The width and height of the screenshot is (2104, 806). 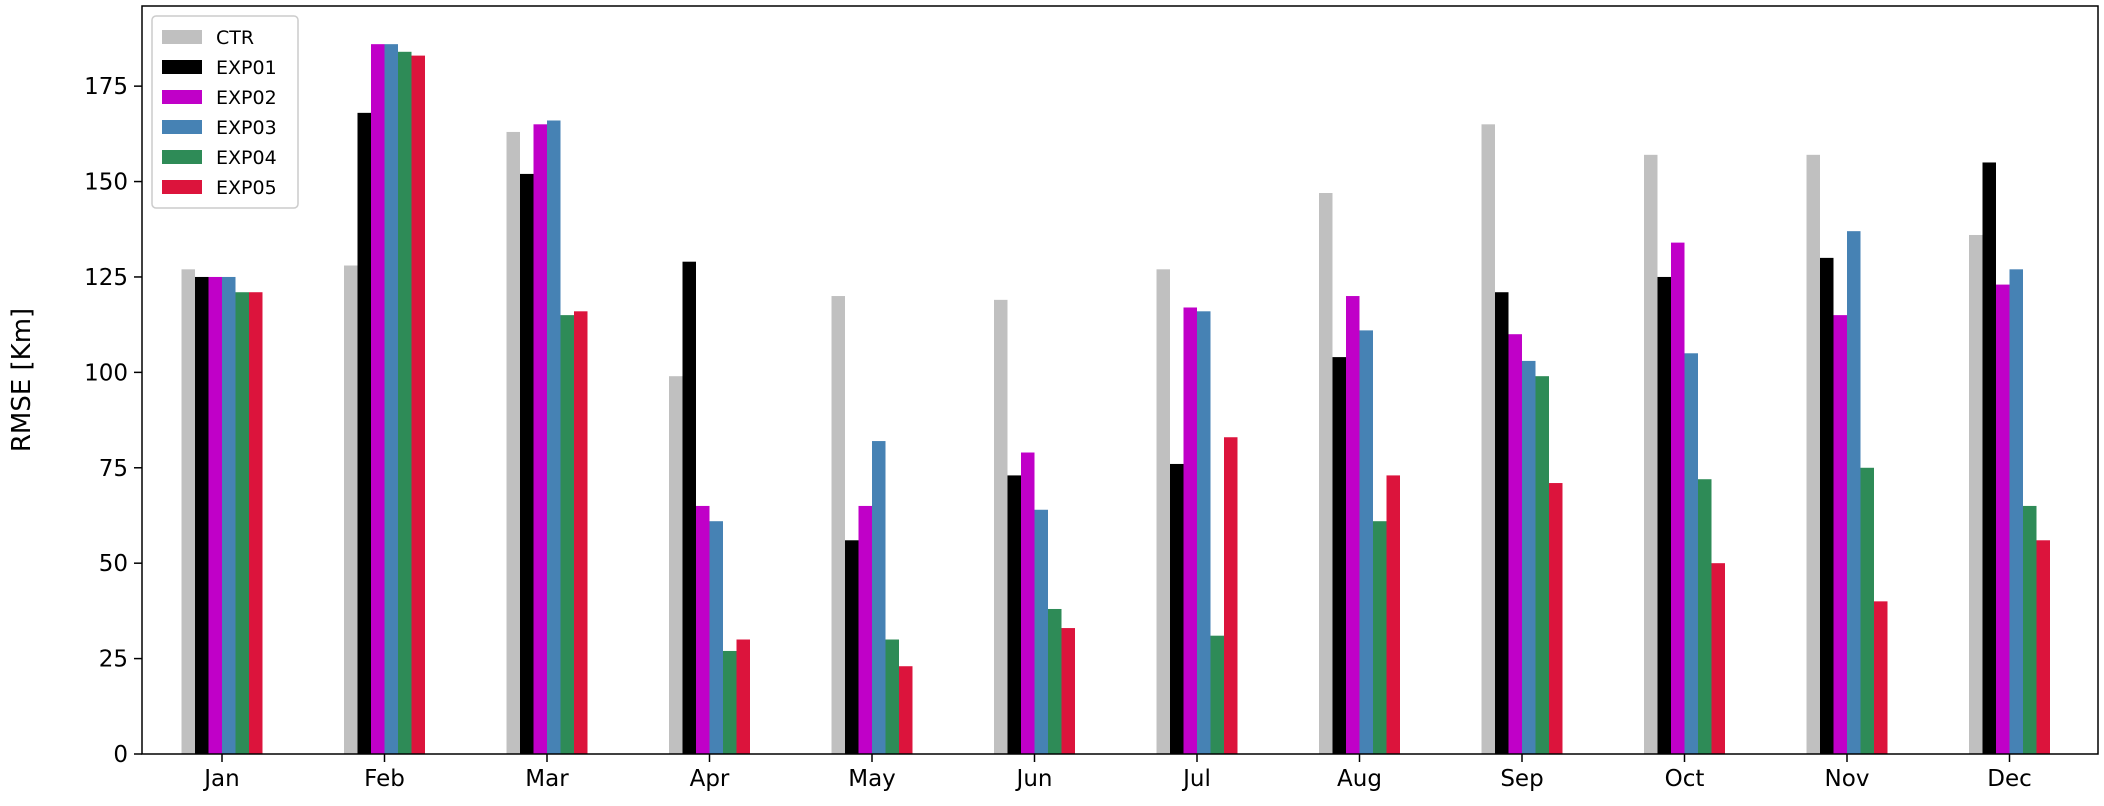 What do you see at coordinates (235, 38) in the screenshot?
I see `legend-label-ctr: CTR` at bounding box center [235, 38].